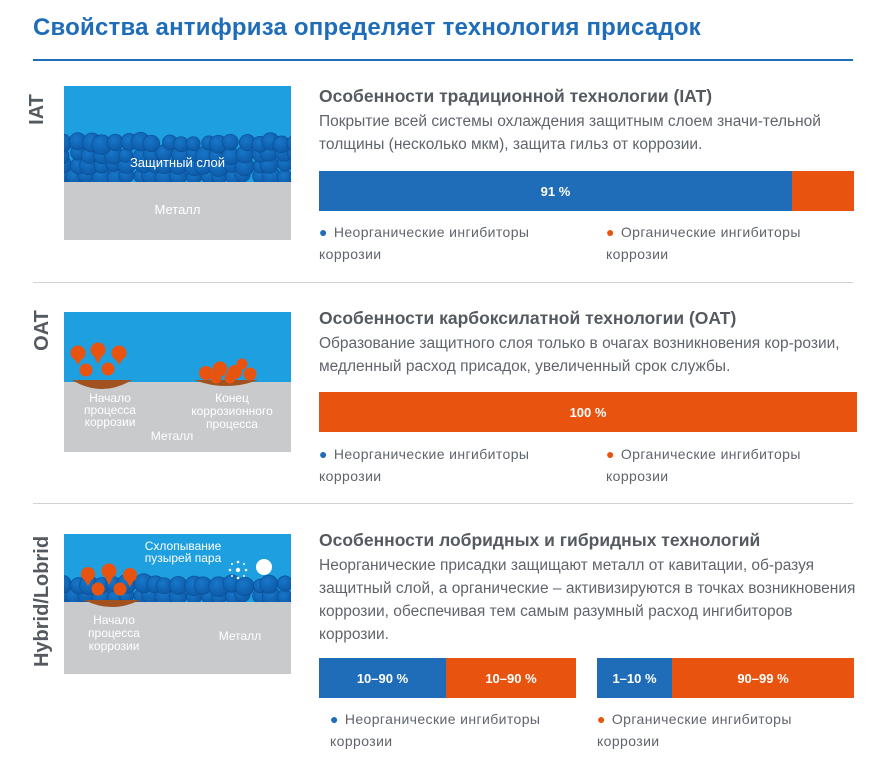  What do you see at coordinates (177, 209) in the screenshot?
I see `metal-label: Металл` at bounding box center [177, 209].